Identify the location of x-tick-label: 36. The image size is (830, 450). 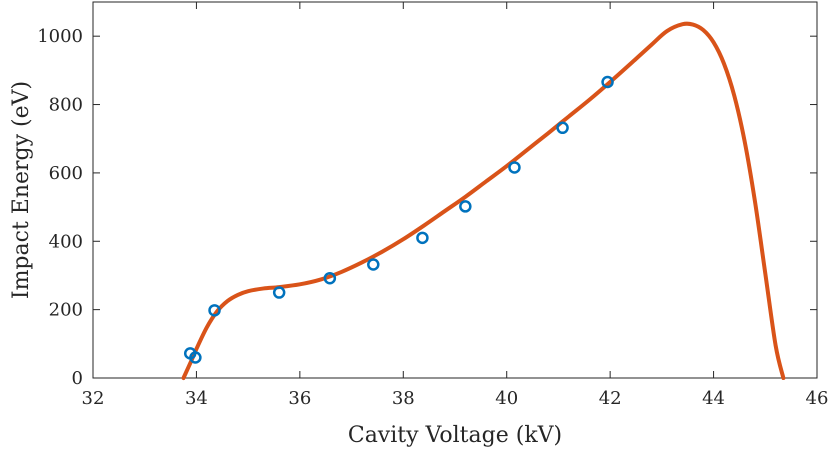
(299, 398).